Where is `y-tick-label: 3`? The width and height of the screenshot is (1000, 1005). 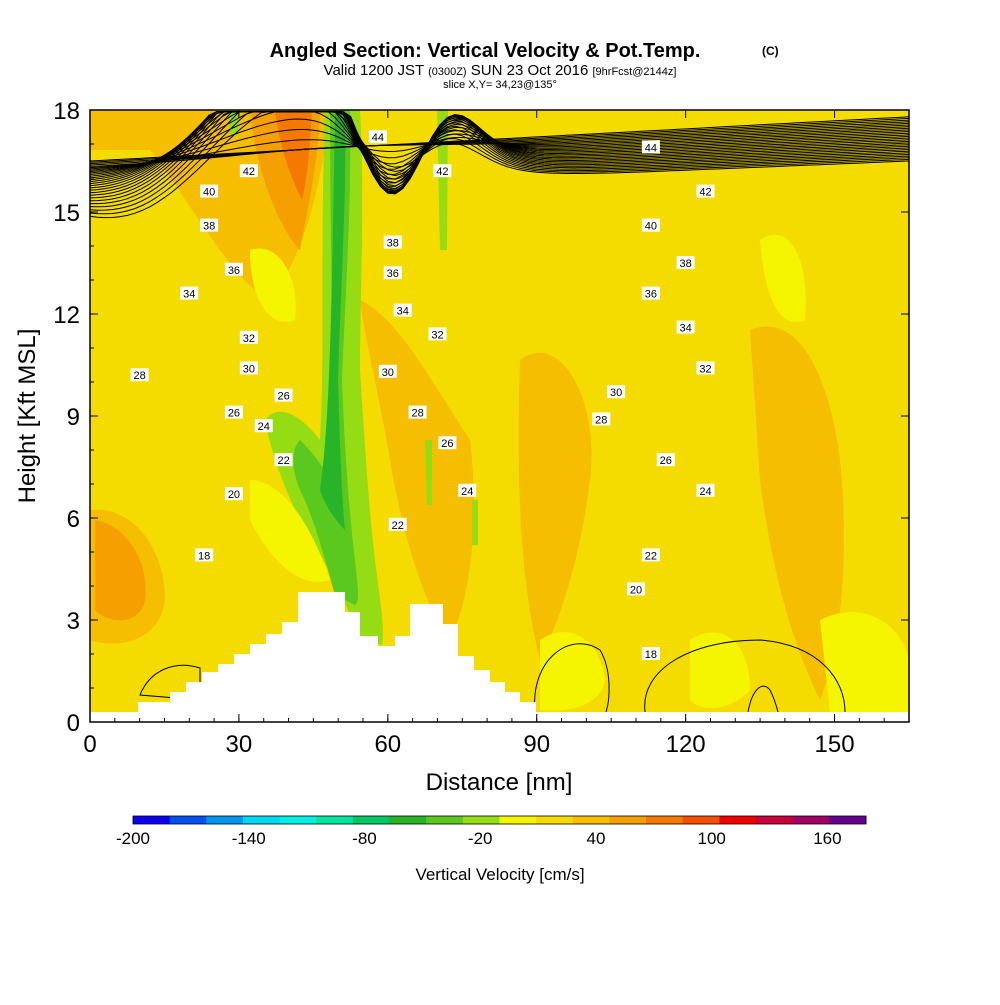
y-tick-label: 3 is located at coordinates (73, 621).